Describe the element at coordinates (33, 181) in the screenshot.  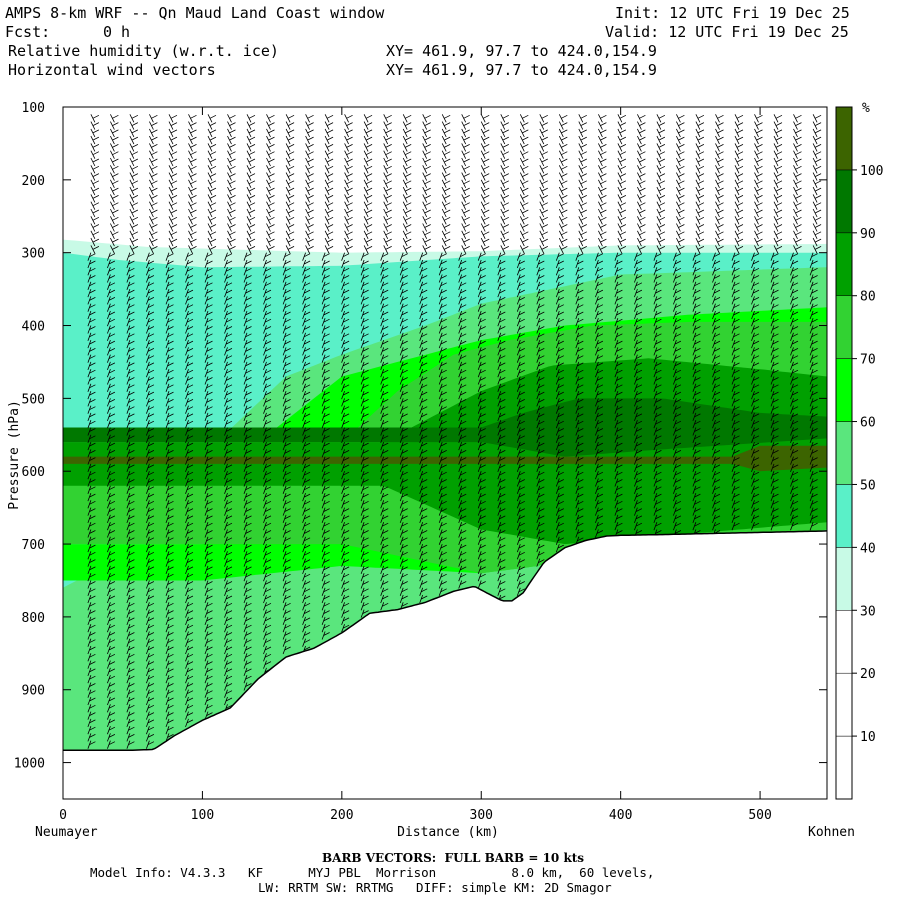
I see `y-tick-label: 200` at that location.